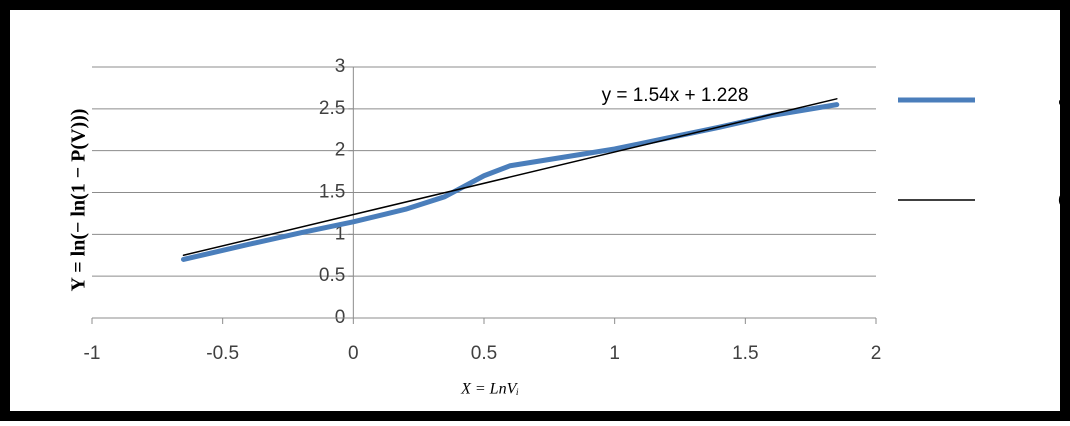  I want to click on trend-equation: y = 1.54x + 1.228, so click(675, 95).